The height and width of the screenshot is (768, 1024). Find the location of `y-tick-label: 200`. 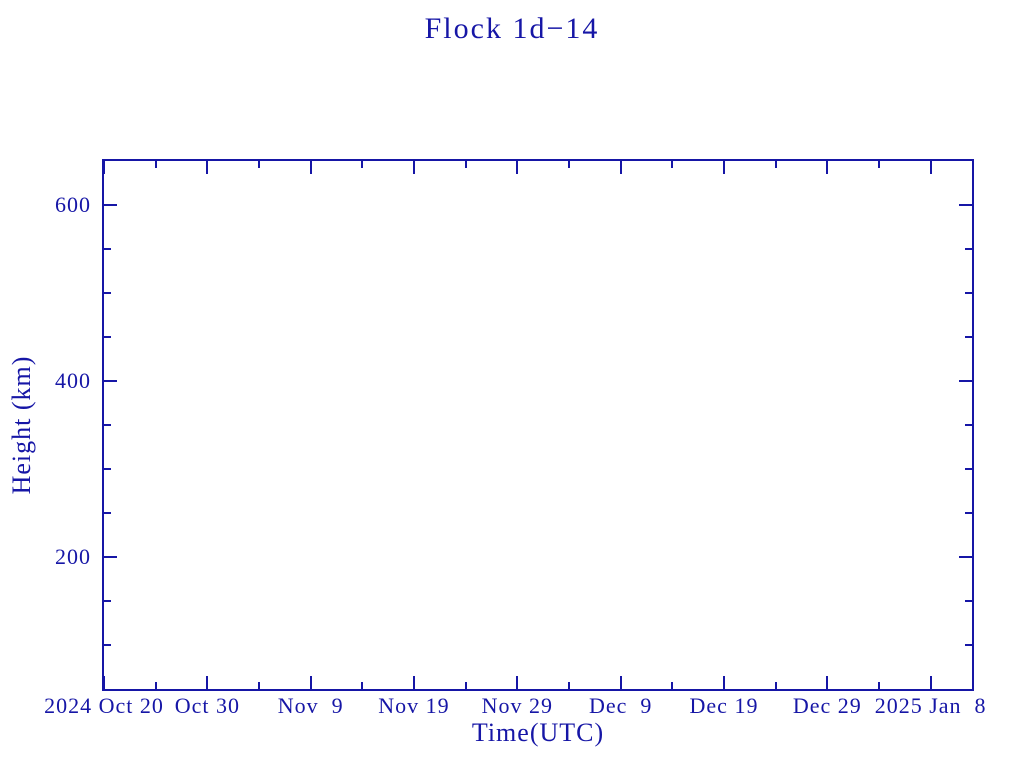

y-tick-label: 200 is located at coordinates (73, 556).